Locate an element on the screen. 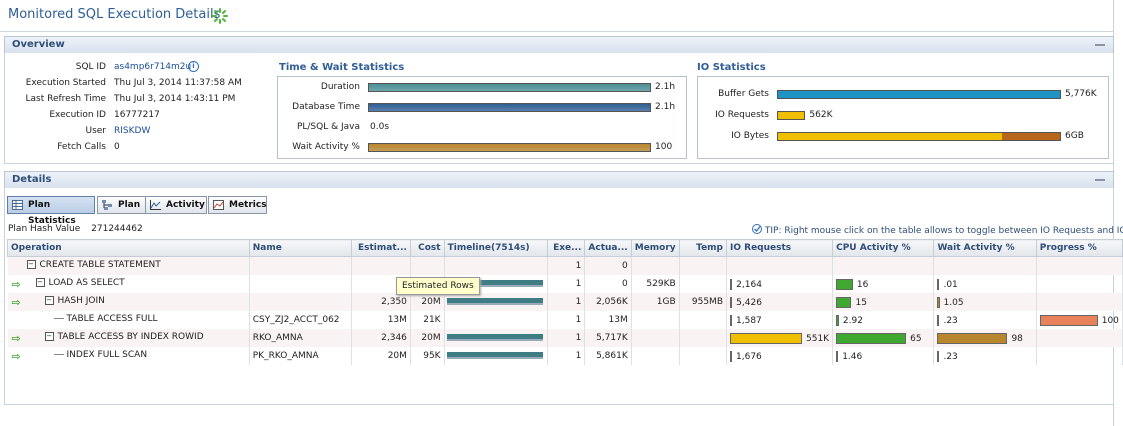 This screenshot has height=426, width=1123. tab-activity: Activity is located at coordinates (176, 205).